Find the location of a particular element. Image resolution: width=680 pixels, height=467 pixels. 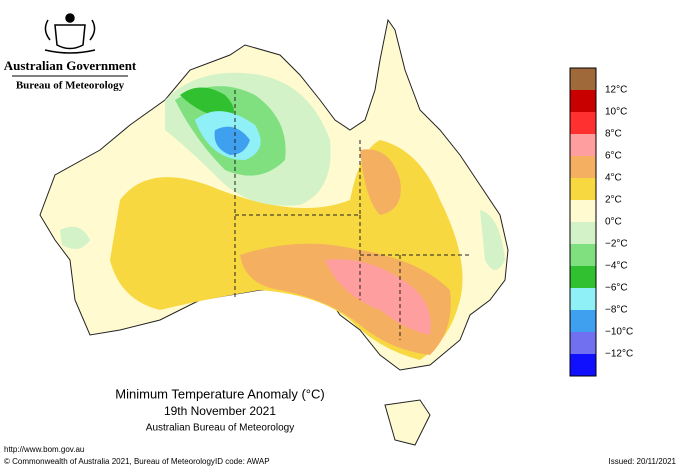

bureau-title: Bureau of Meteorology is located at coordinates (70, 86).